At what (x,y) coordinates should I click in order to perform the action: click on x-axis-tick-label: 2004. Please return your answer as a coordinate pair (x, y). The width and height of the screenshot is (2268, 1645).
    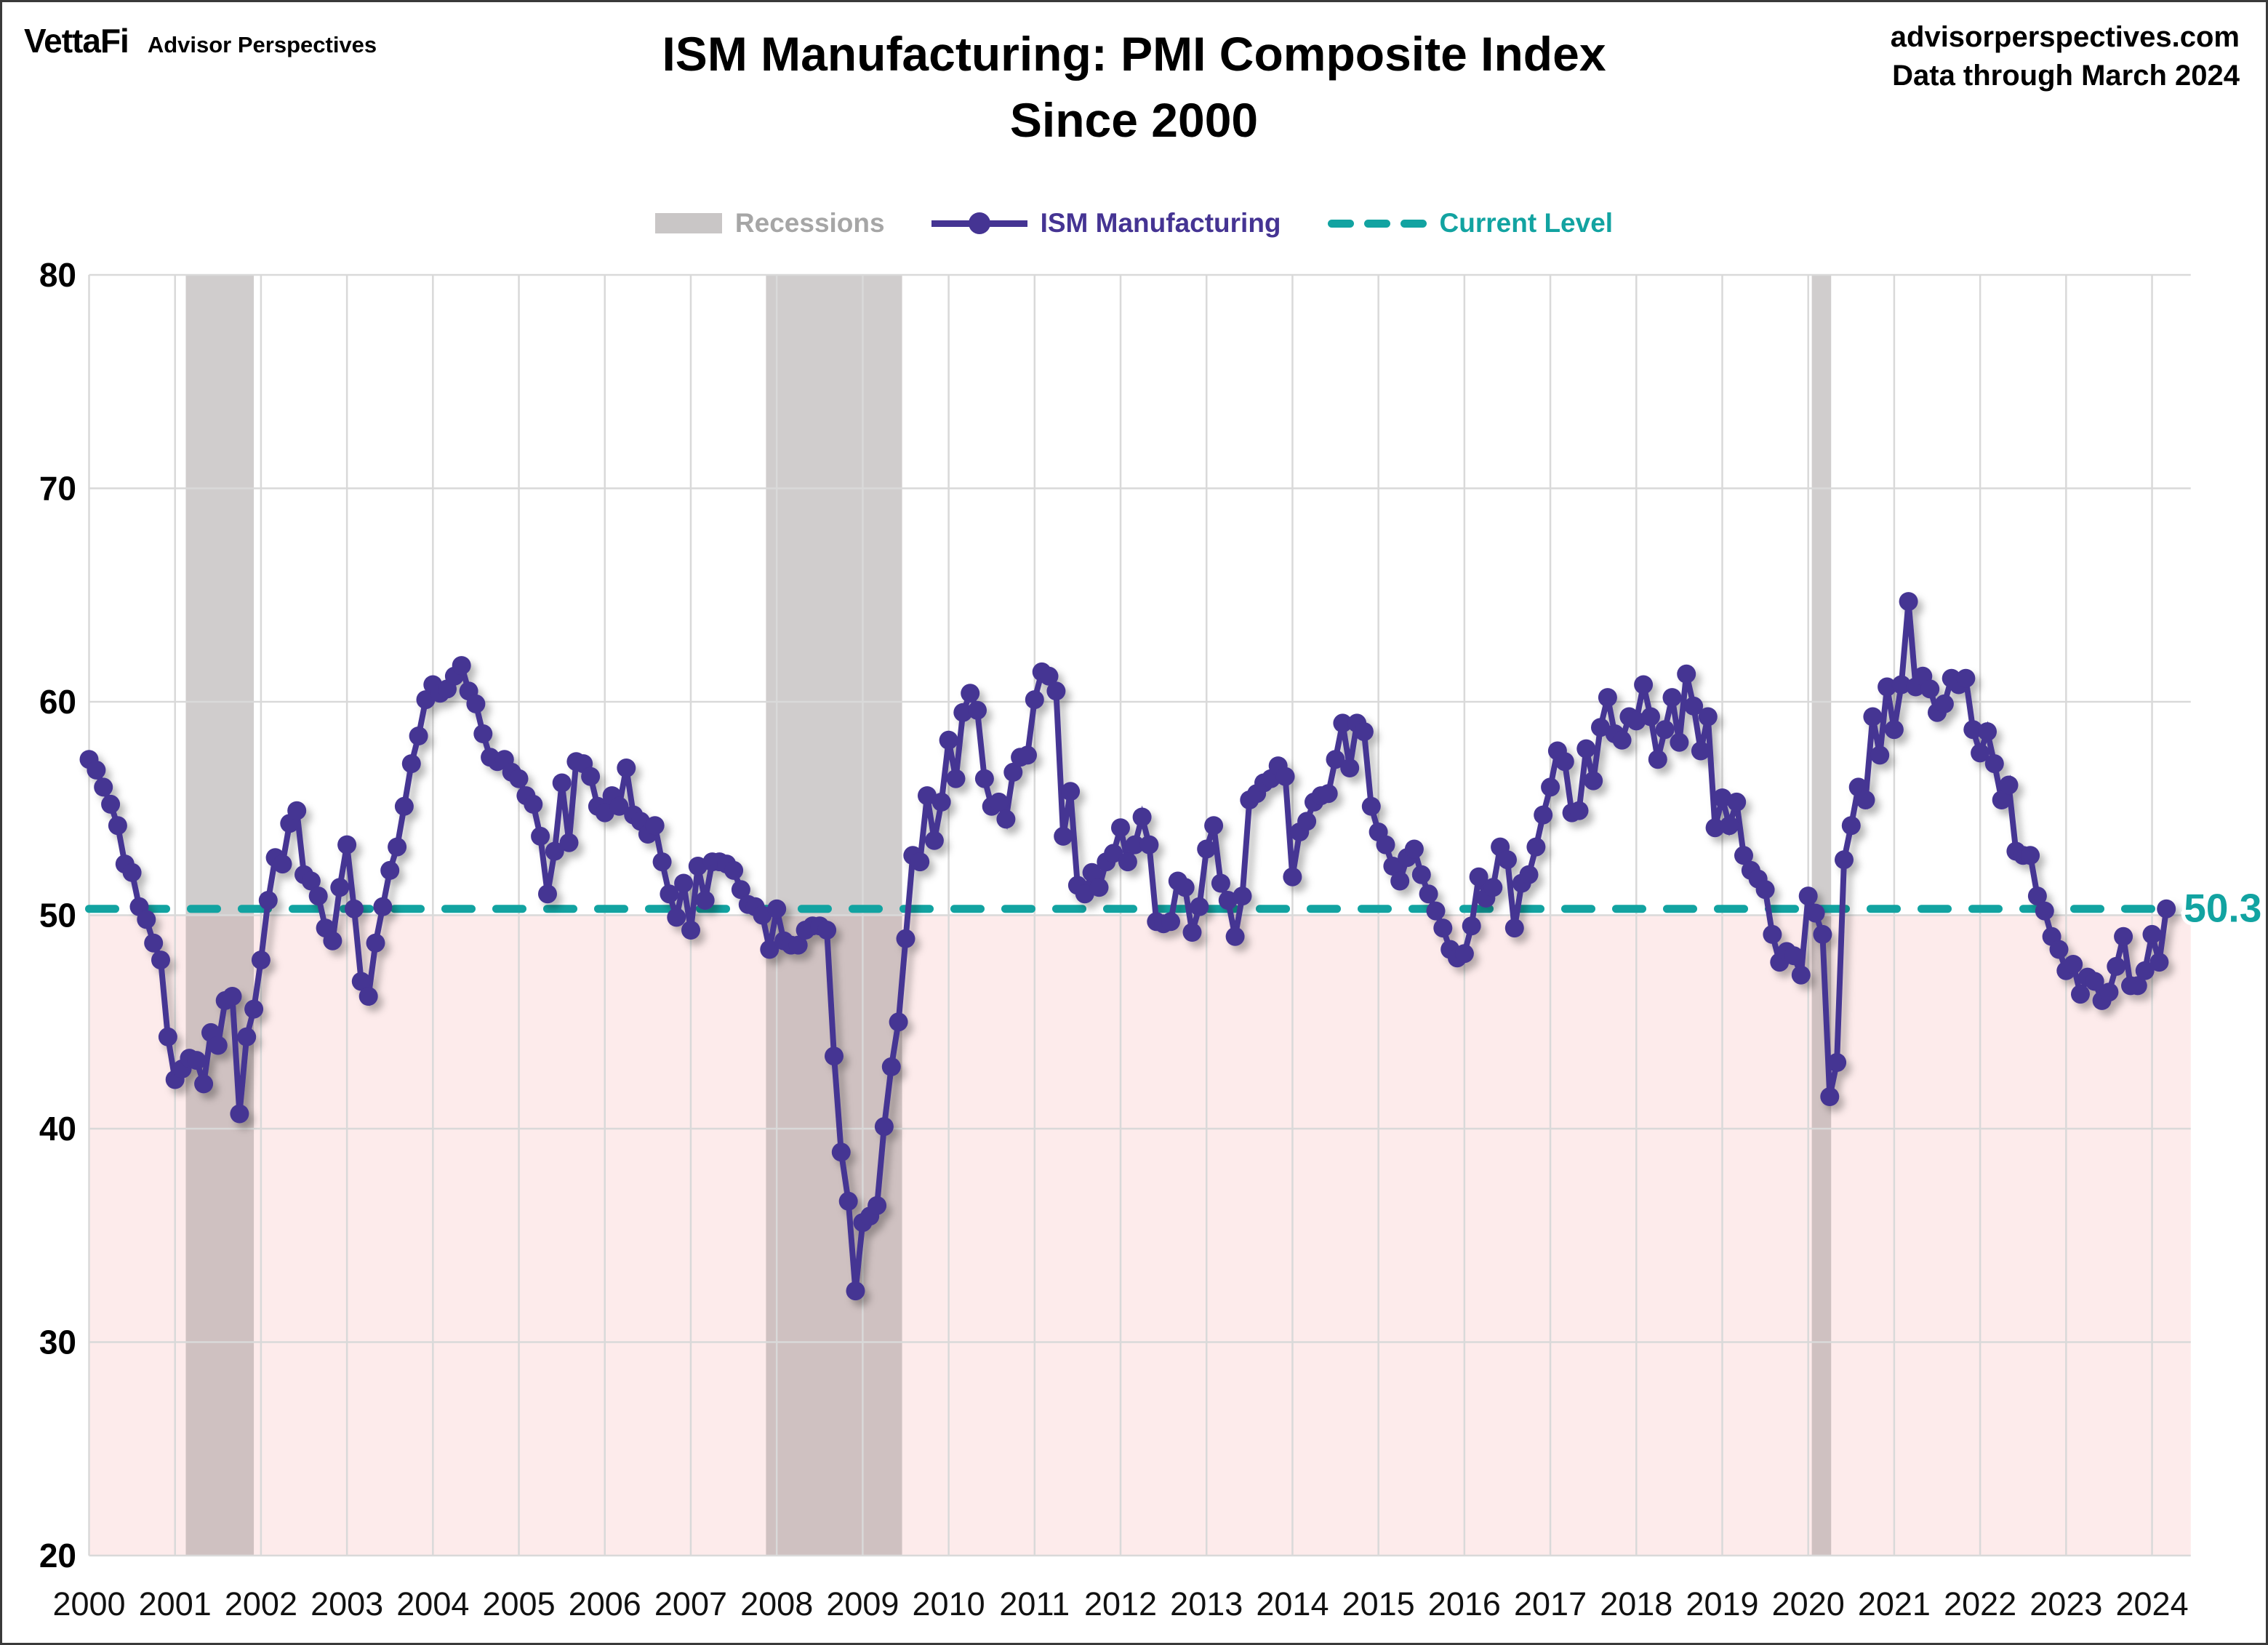
    Looking at the image, I should click on (432, 1603).